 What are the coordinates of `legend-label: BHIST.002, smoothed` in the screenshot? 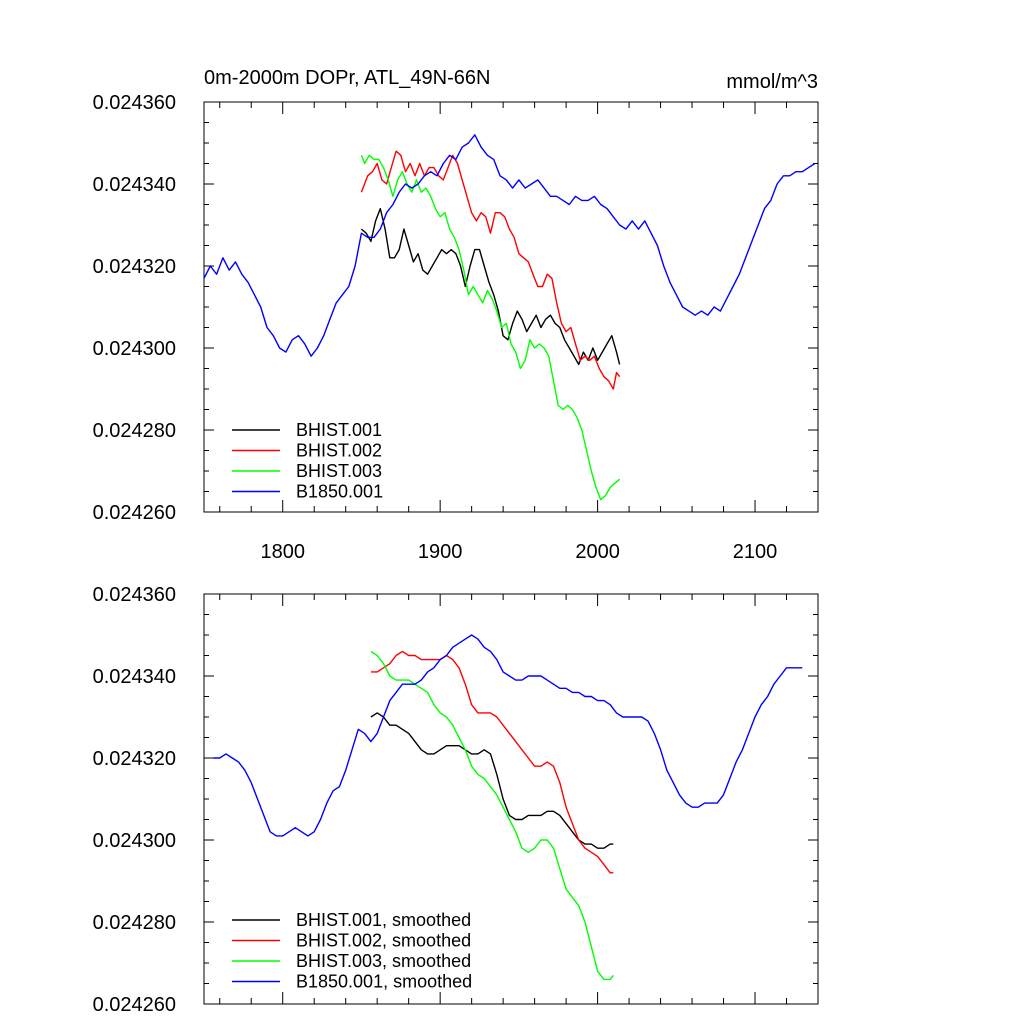 It's located at (383, 941).